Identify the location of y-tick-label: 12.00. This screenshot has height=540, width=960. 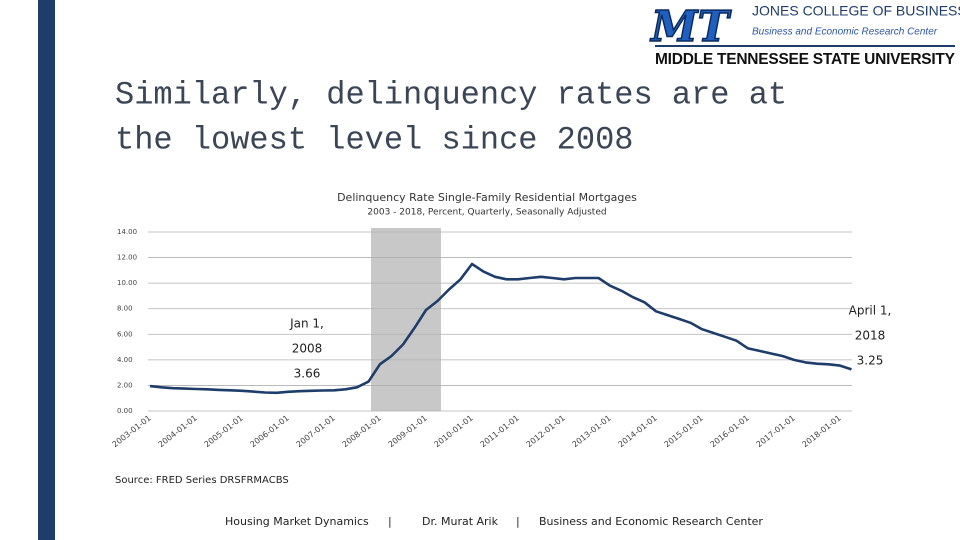
(127, 258).